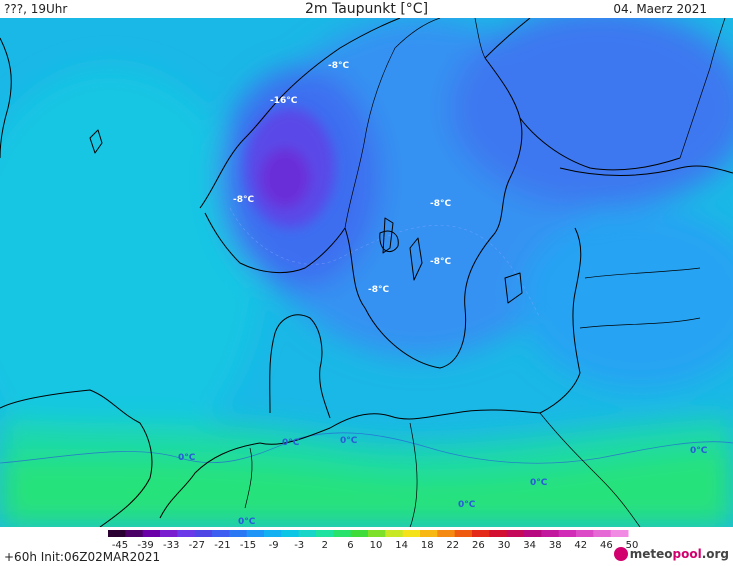  I want to click on legend-tick-label: 10, so click(376, 544).